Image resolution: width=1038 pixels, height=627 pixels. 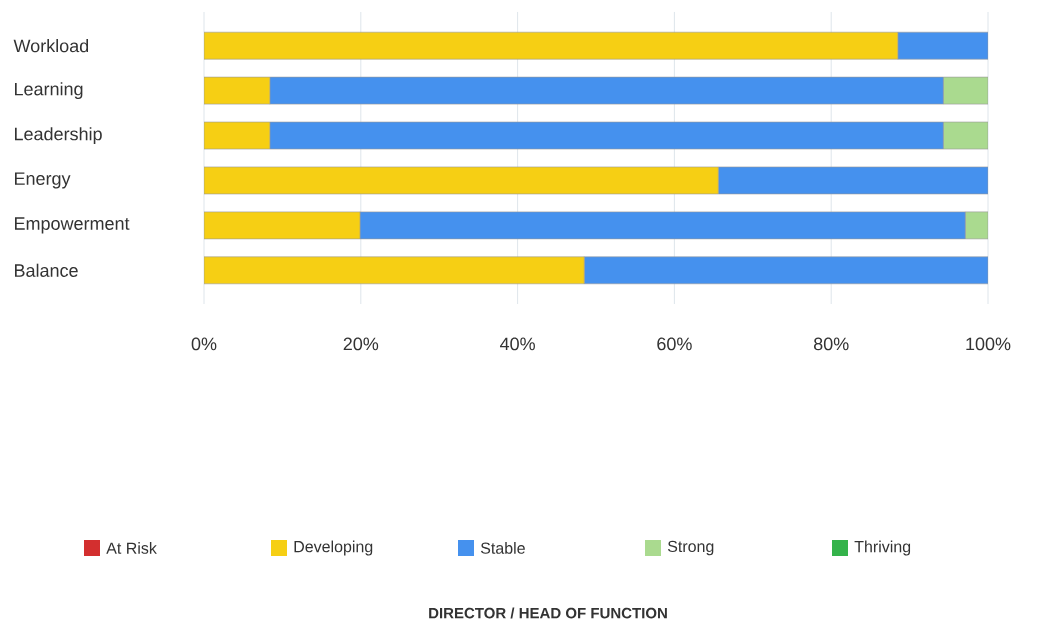 What do you see at coordinates (49, 90) in the screenshot?
I see `y-tick-label: Learning` at bounding box center [49, 90].